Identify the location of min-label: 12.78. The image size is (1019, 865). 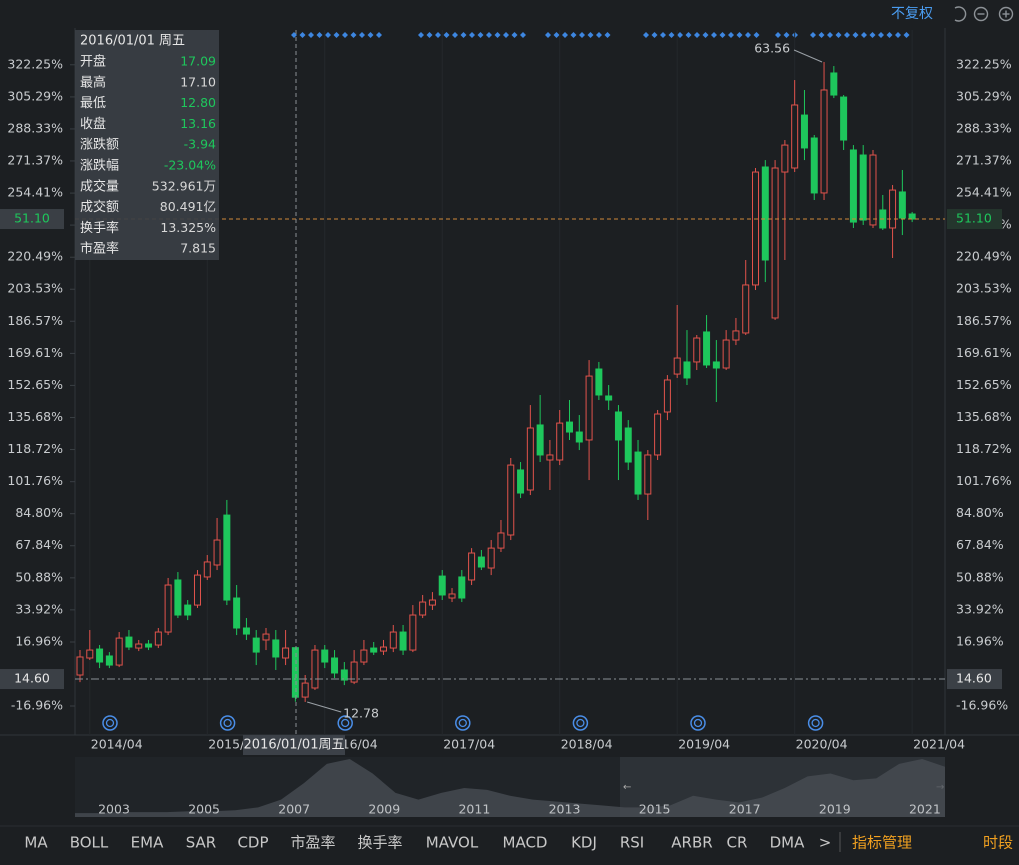
(361, 712).